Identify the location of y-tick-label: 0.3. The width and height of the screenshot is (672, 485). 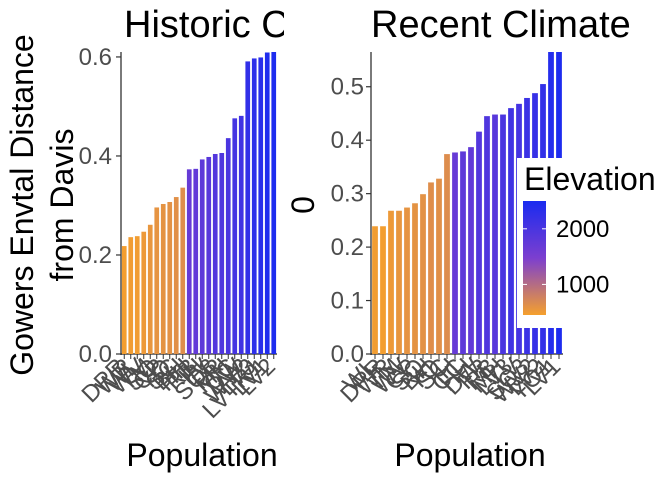
(347, 194).